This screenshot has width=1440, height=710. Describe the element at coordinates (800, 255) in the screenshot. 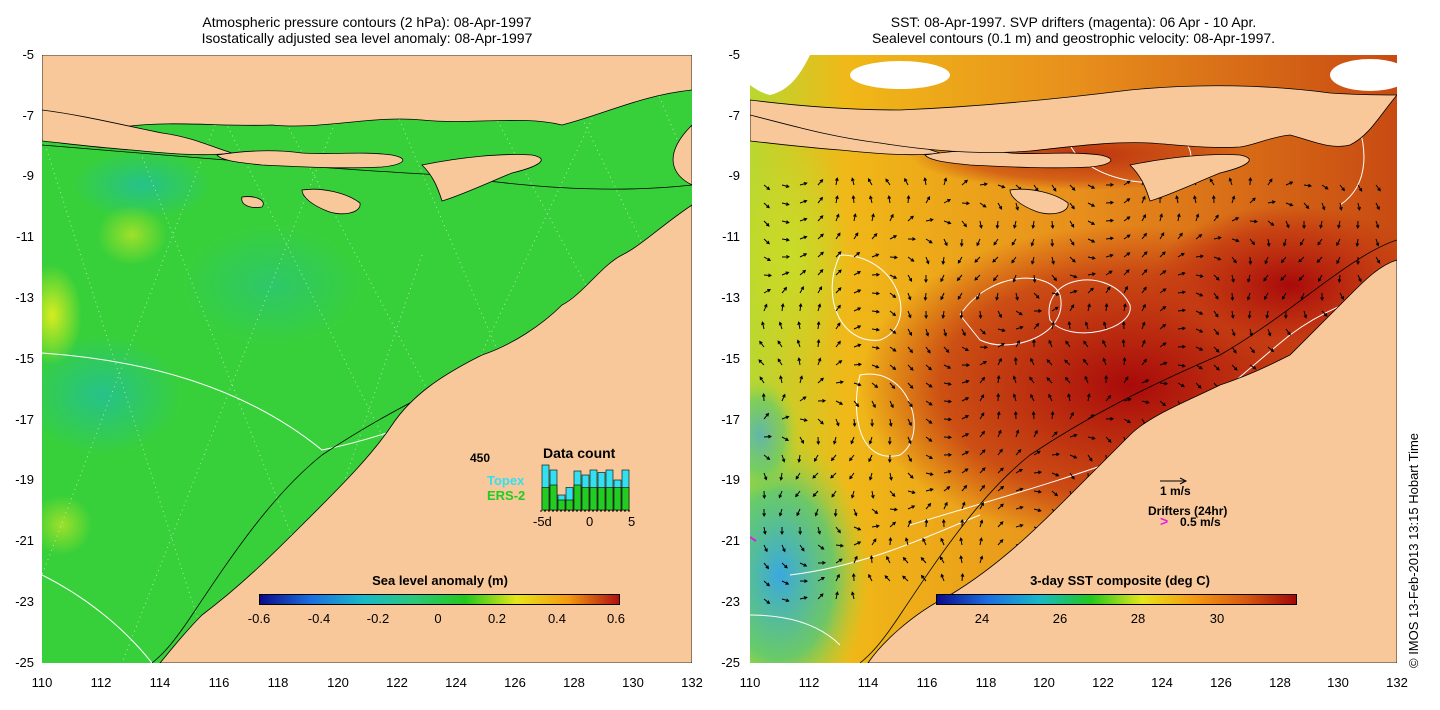

I see `sst-cool-water` at that location.